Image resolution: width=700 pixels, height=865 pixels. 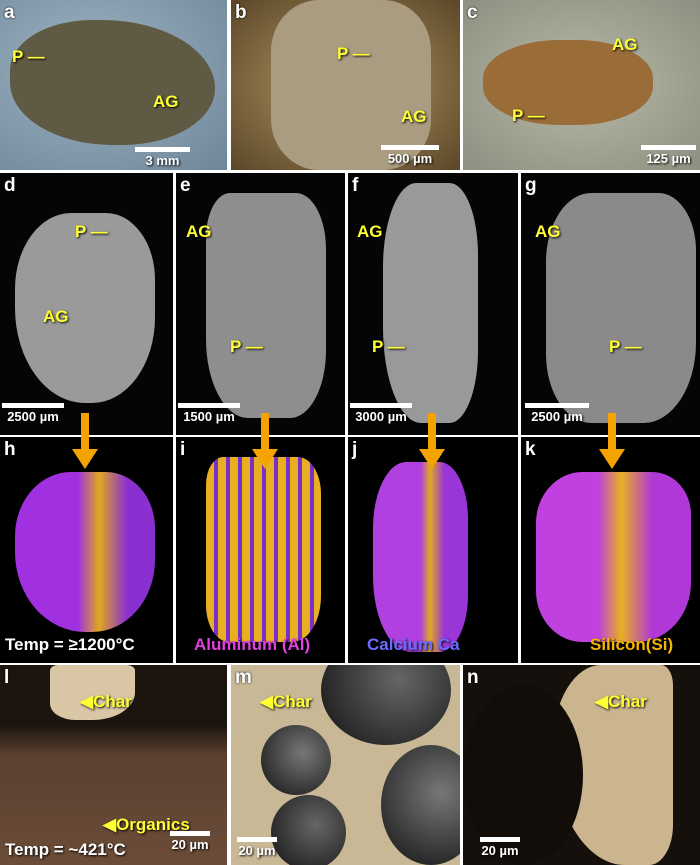 I want to click on caption-label: Calcium Ca, so click(x=413, y=644).